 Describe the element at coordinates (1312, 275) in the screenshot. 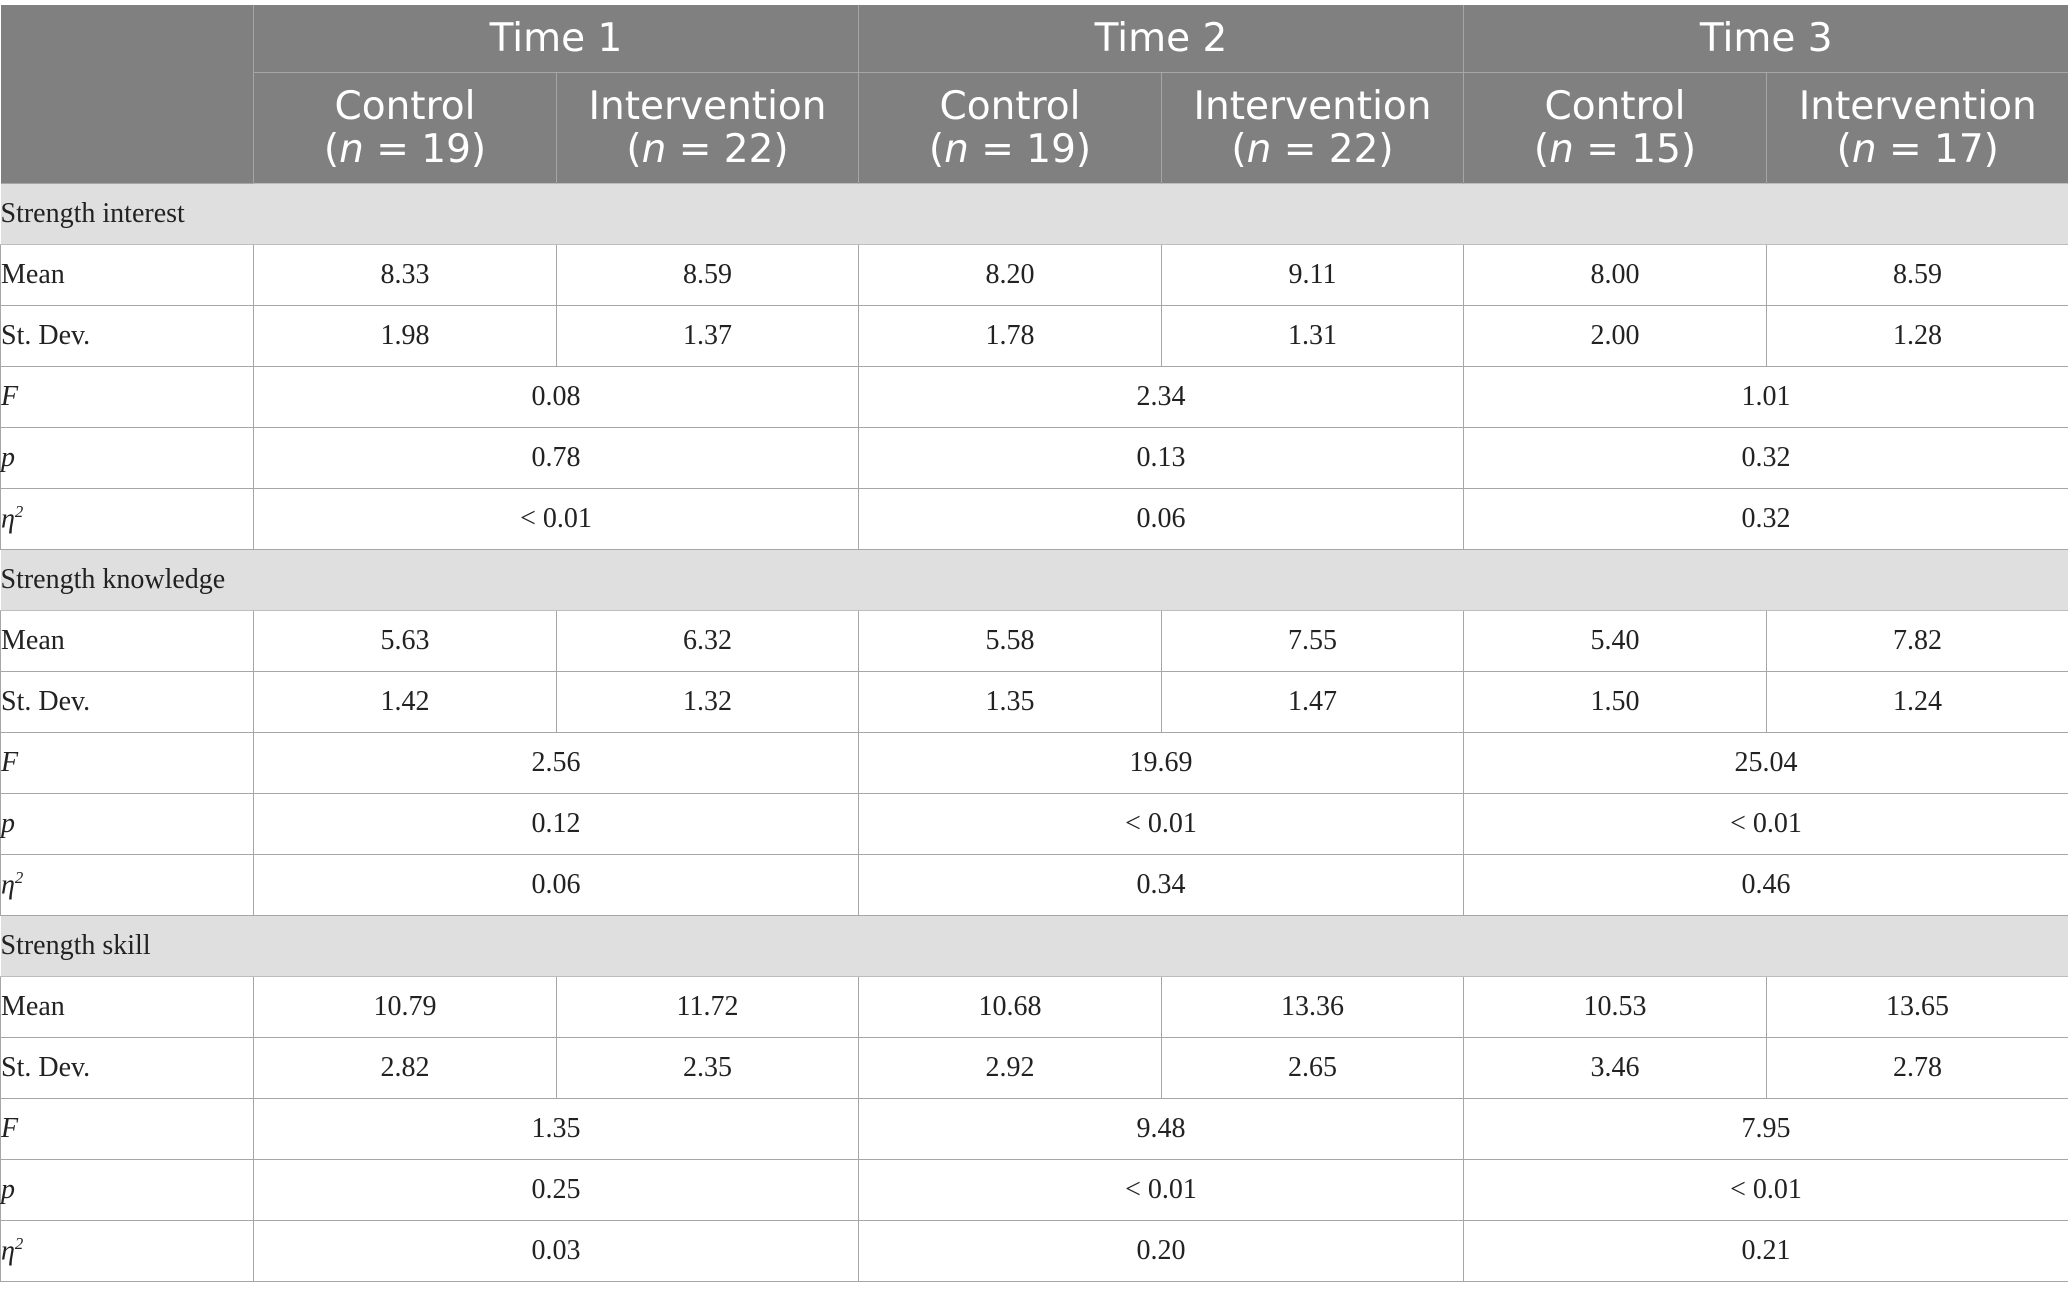

I see `mean-value-cell: 9.11` at that location.